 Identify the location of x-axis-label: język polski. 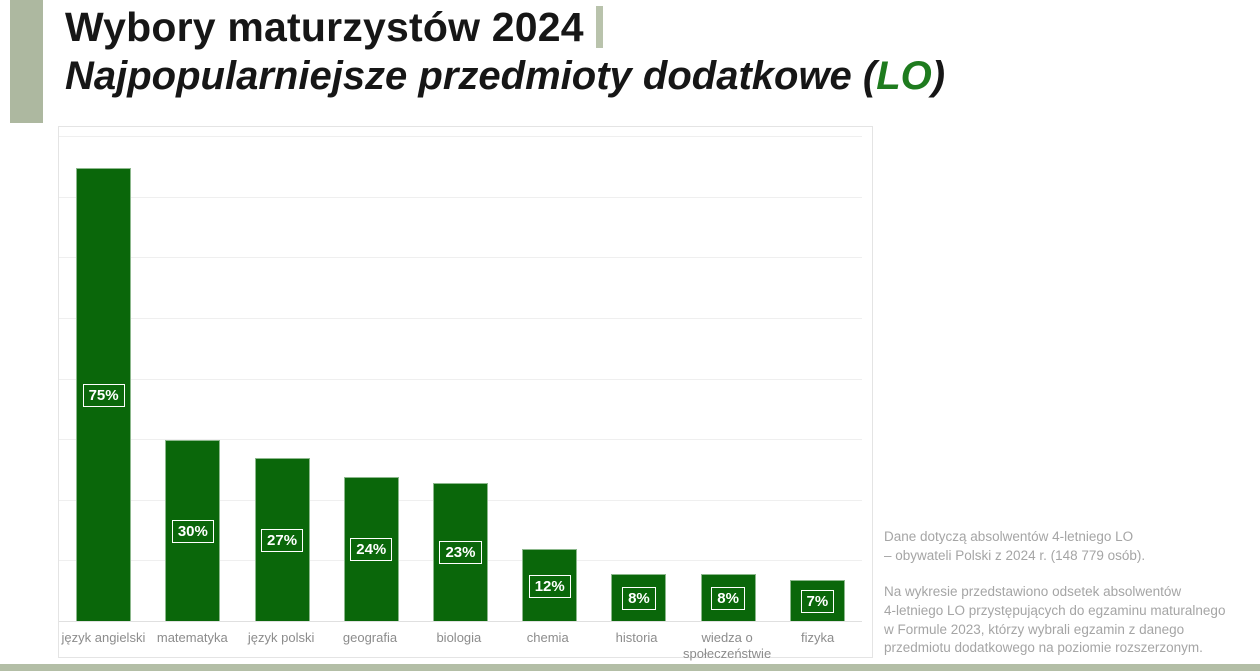
(281, 637).